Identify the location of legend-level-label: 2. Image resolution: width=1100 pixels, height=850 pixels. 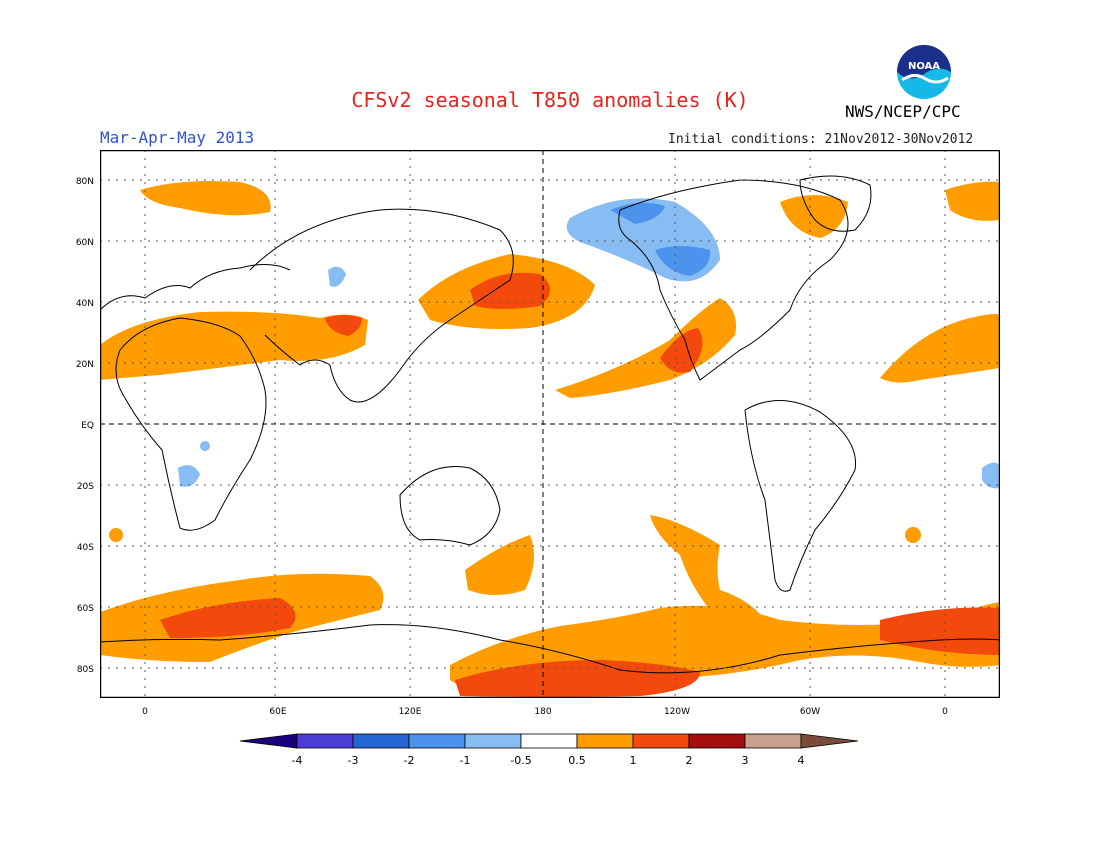
(689, 760).